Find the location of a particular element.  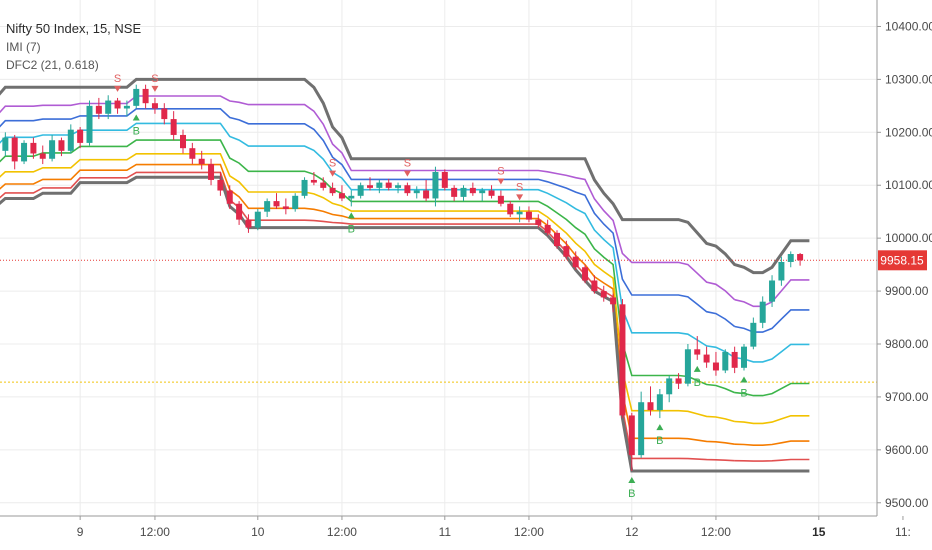

y-tick-label: 9500.00 is located at coordinates (907, 503).